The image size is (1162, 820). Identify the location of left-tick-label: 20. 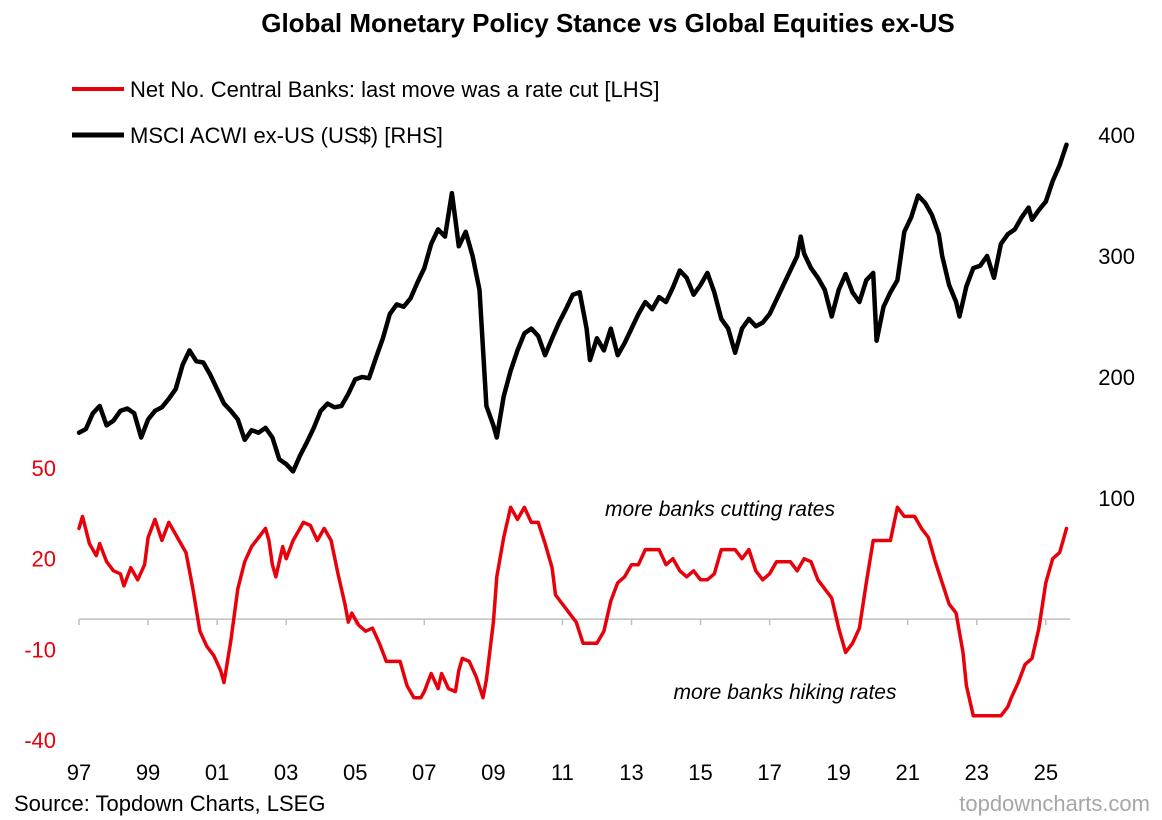
(44, 559).